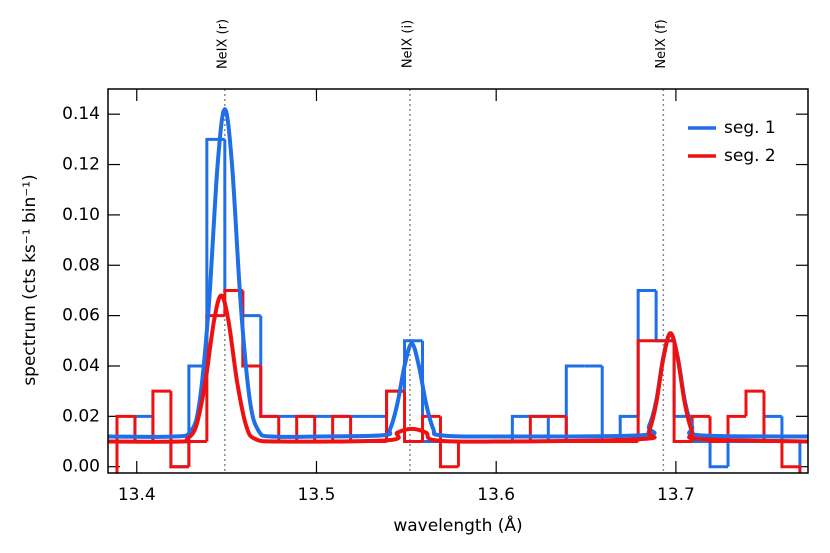 The height and width of the screenshot is (553, 830). What do you see at coordinates (81, 165) in the screenshot?
I see `y-tick-label: 0.12` at bounding box center [81, 165].